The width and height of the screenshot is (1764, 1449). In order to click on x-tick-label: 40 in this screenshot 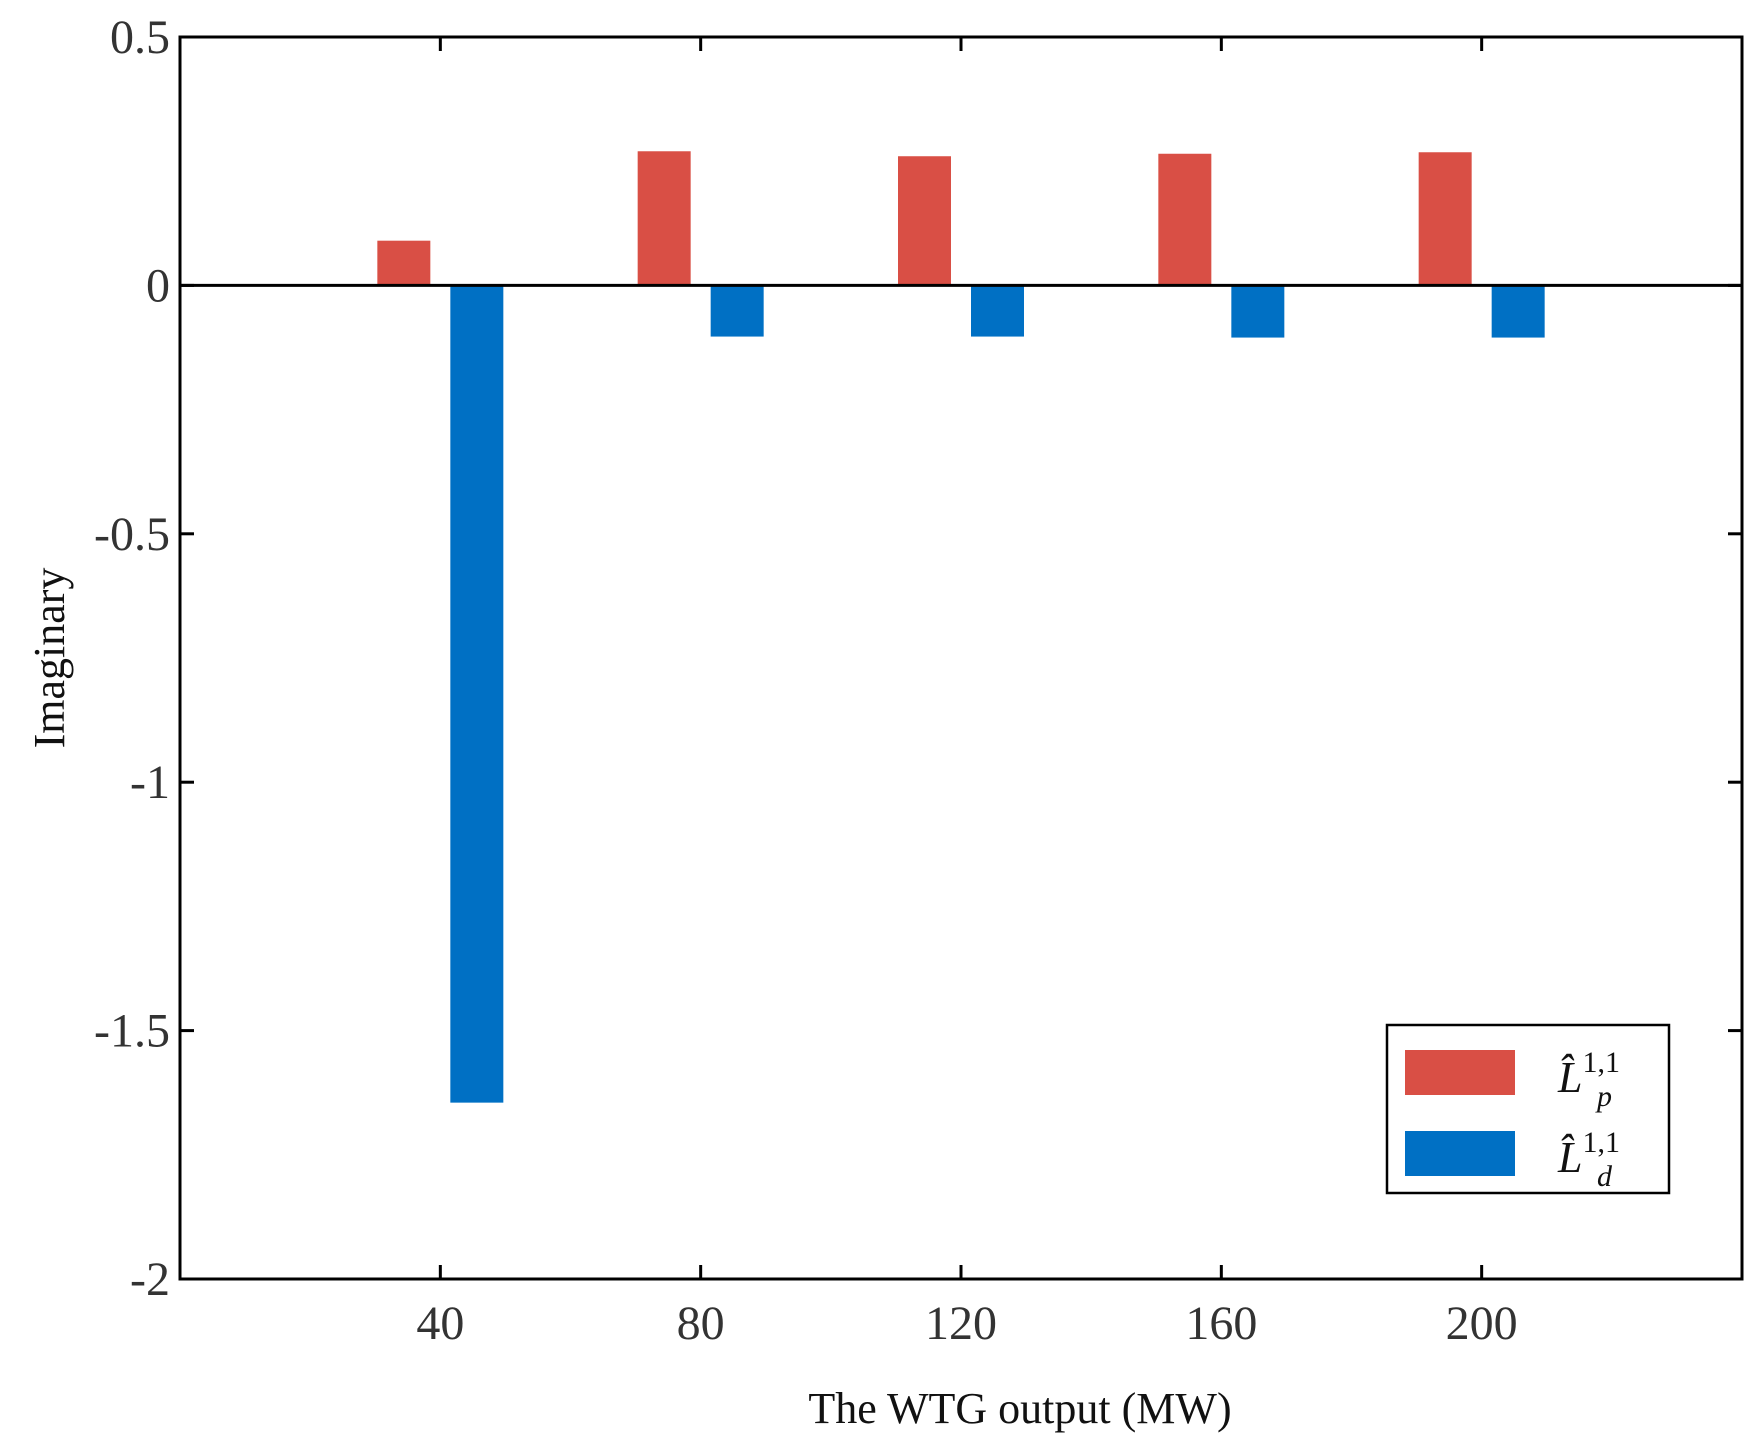, I will do `click(440, 1323)`.